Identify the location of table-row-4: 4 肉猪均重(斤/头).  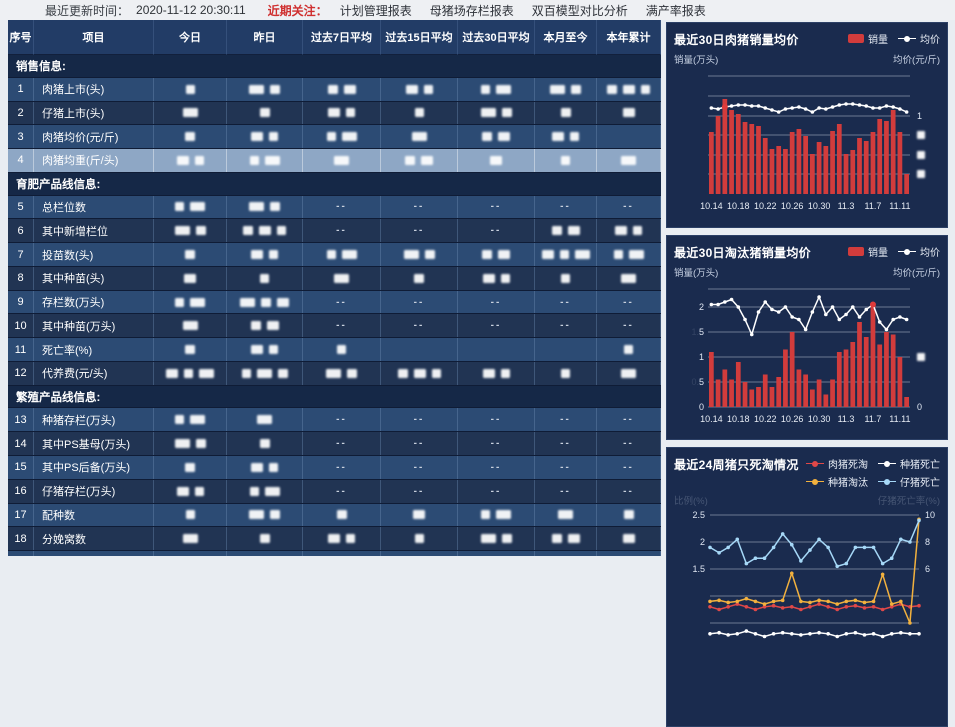
(334, 161).